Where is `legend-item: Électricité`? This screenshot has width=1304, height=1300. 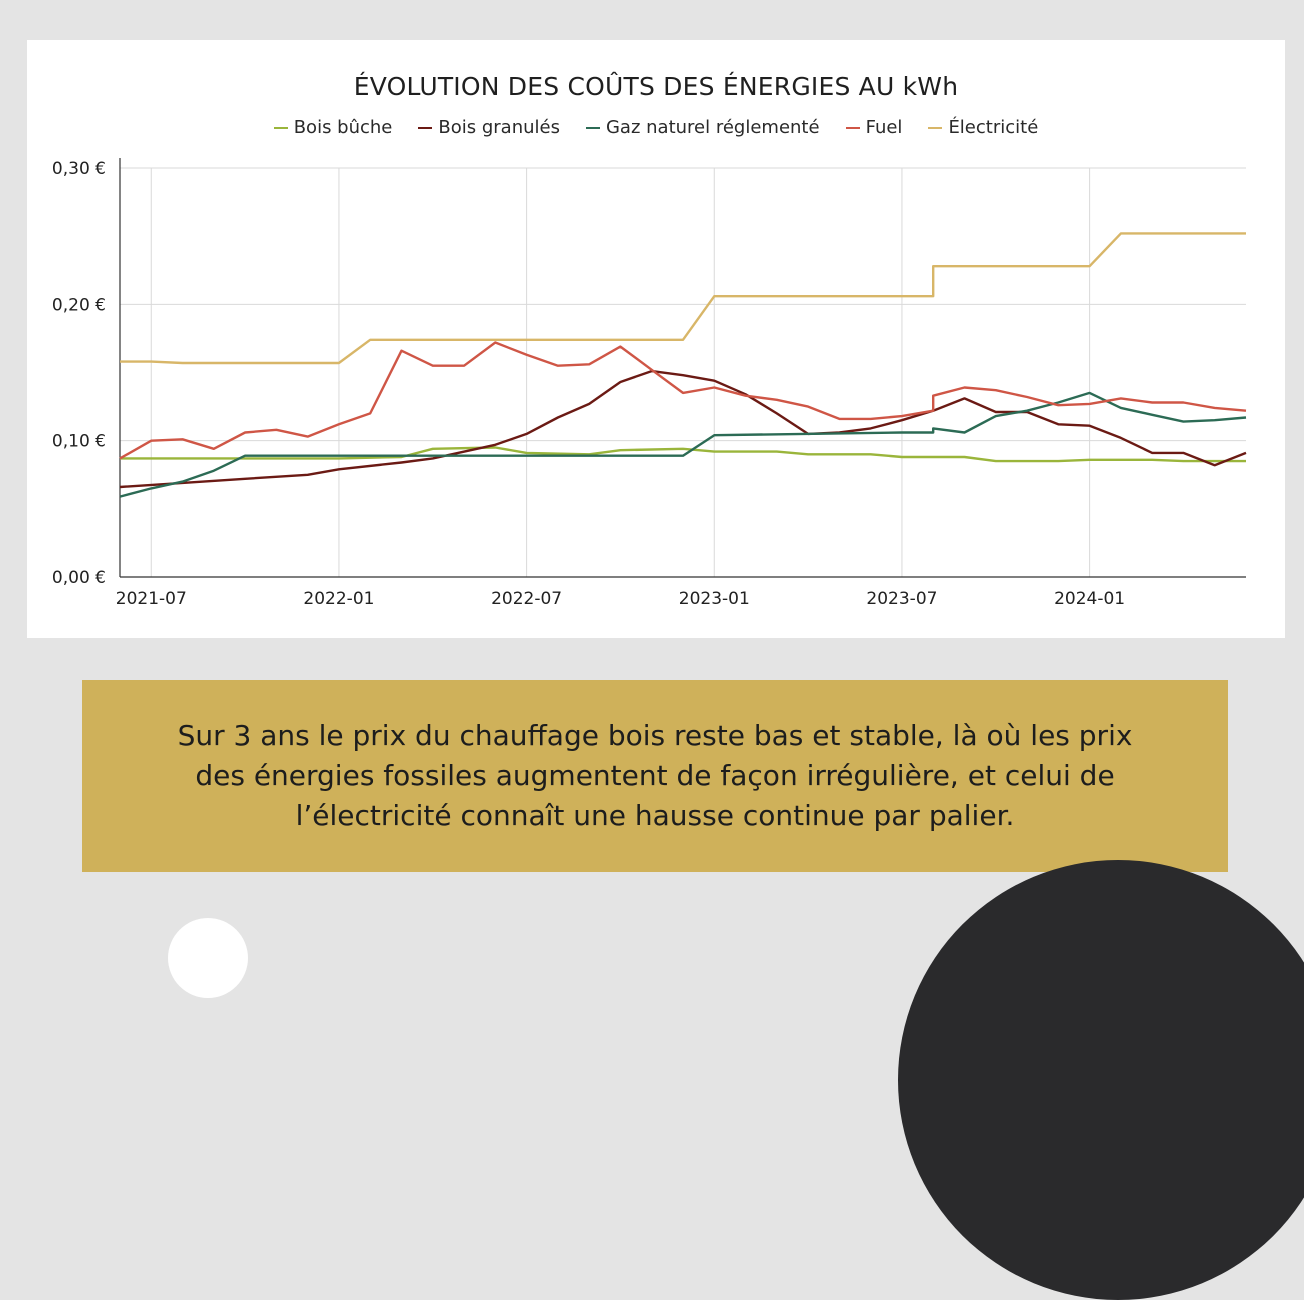 legend-item: Électricité is located at coordinates (983, 127).